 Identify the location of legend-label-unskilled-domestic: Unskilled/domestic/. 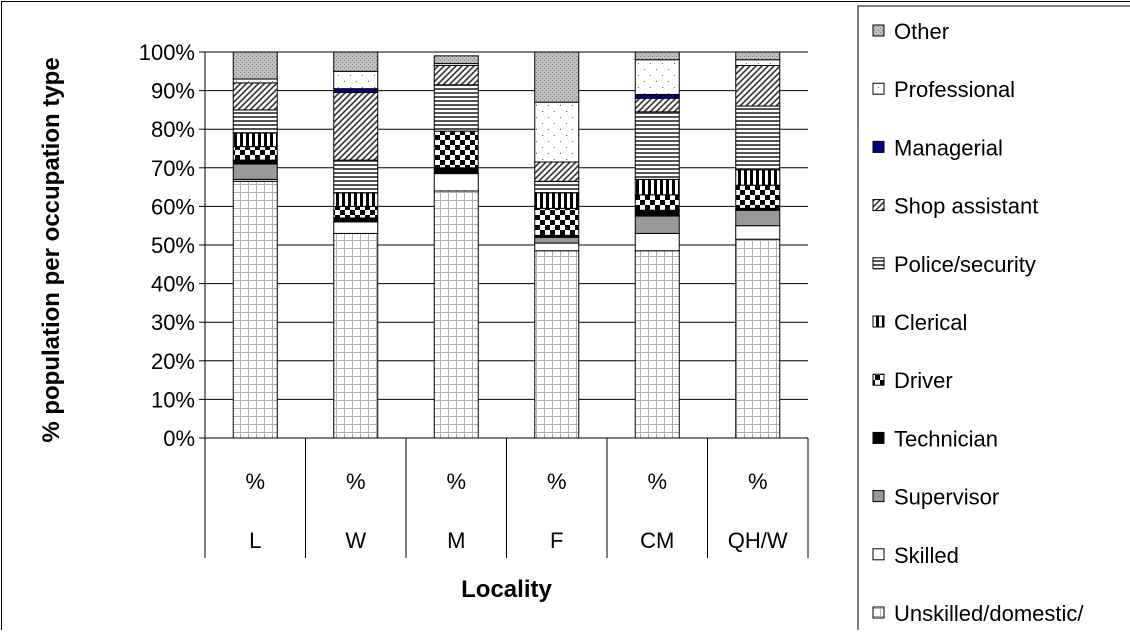
(989, 613).